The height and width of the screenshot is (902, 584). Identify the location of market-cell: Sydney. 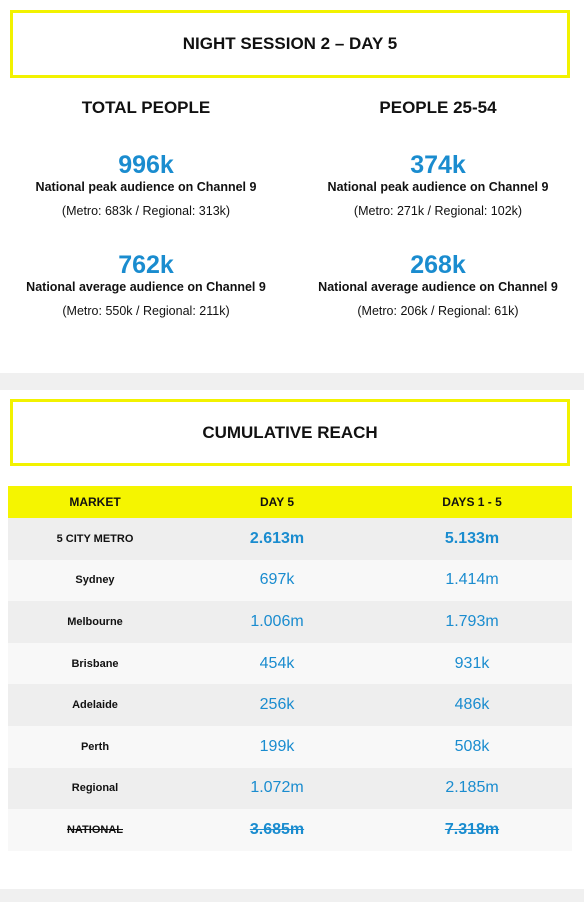
(95, 580).